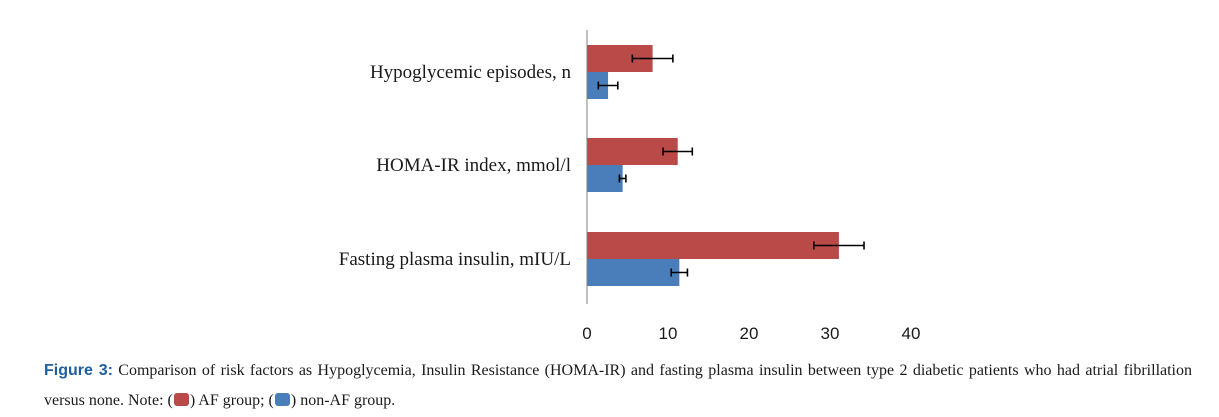 The width and height of the screenshot is (1219, 417). I want to click on category-label-1: Hypoglycemic episodes, n, so click(471, 72).